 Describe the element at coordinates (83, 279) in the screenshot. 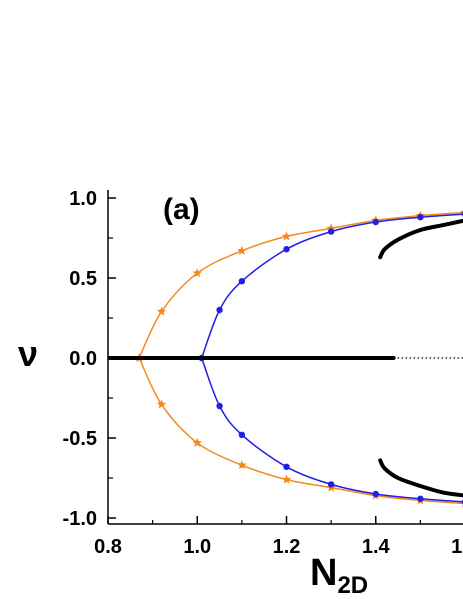

I see `y-tick-label: 0.5` at that location.